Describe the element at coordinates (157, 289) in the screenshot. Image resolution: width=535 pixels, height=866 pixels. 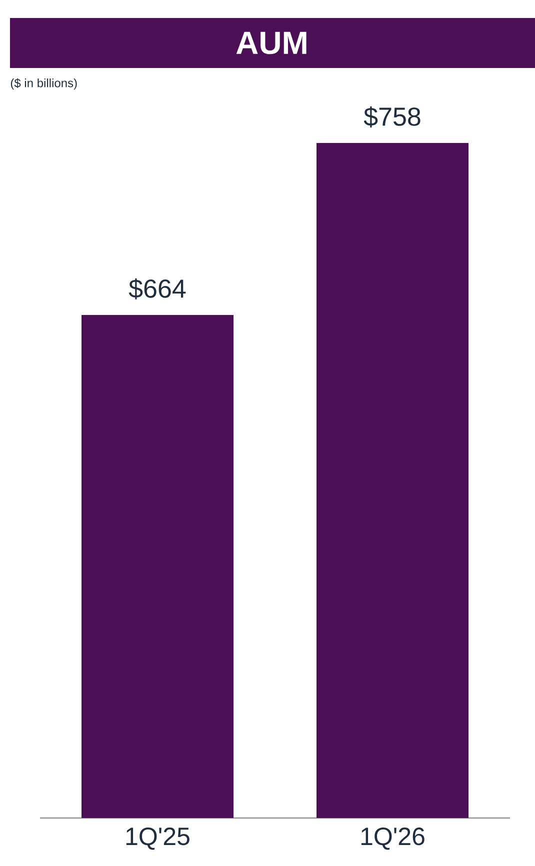
I see `data-label: $664` at that location.